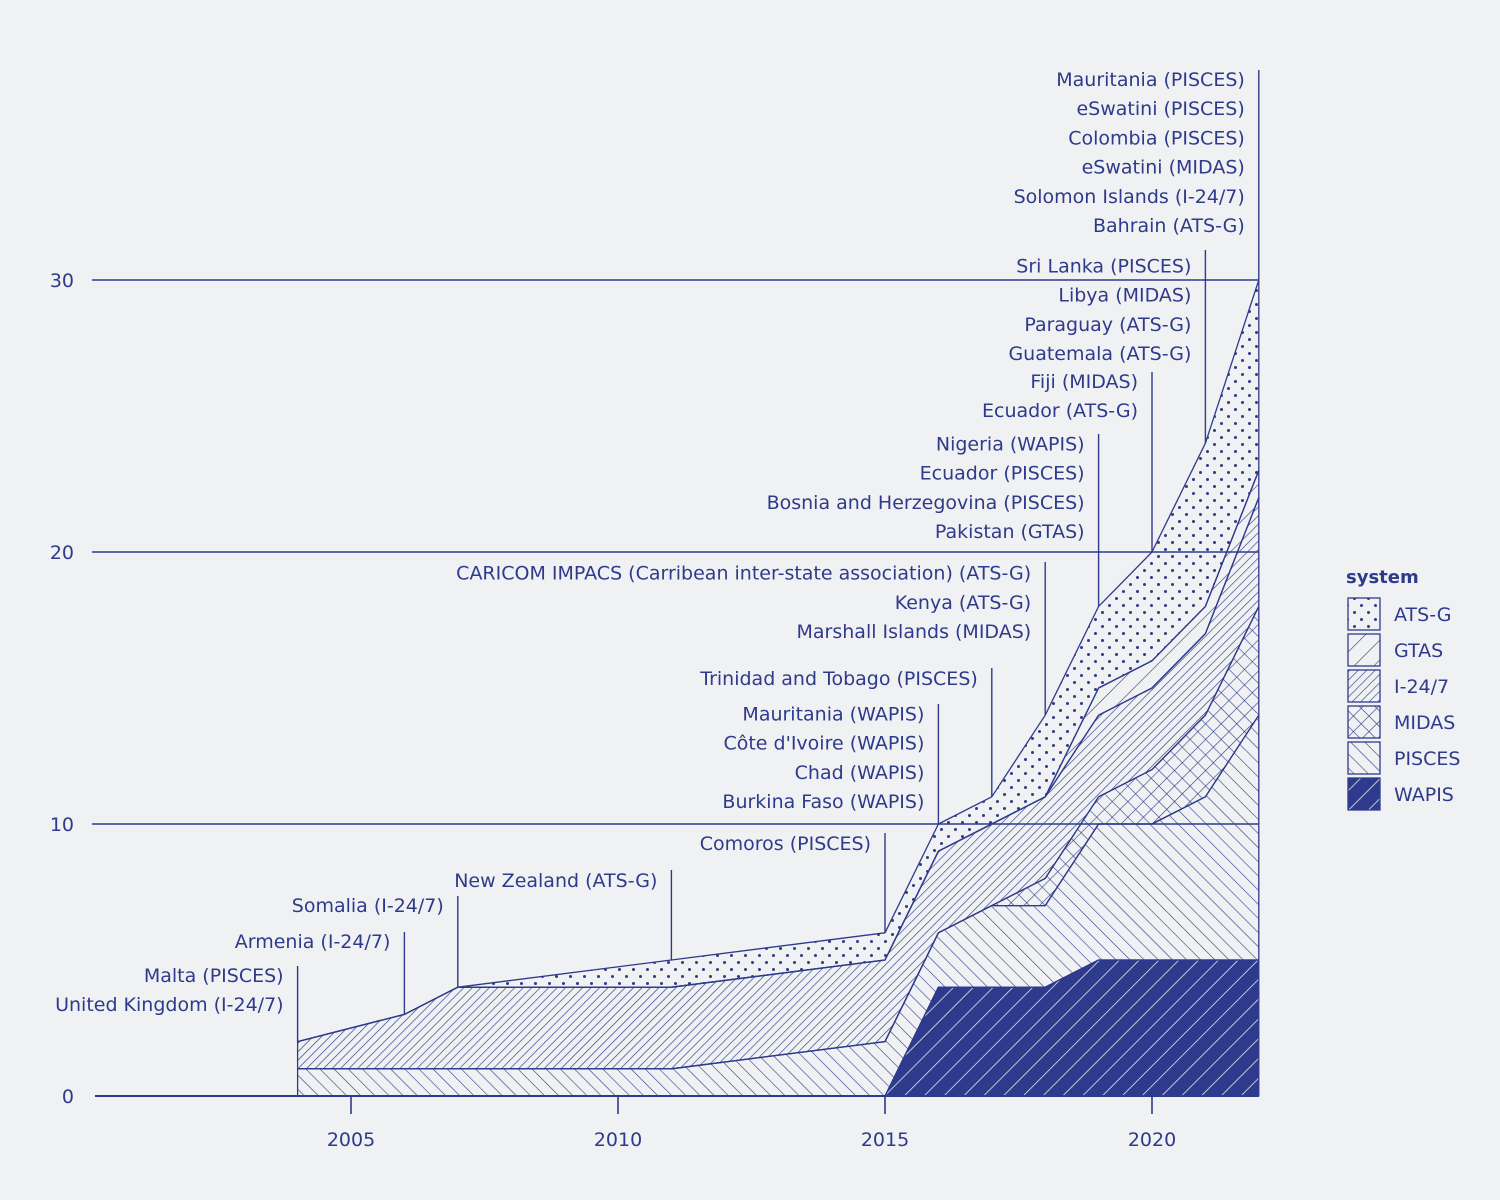  What do you see at coordinates (555, 881) in the screenshot?
I see `annotation-label: New Zealand (ATS-G)` at bounding box center [555, 881].